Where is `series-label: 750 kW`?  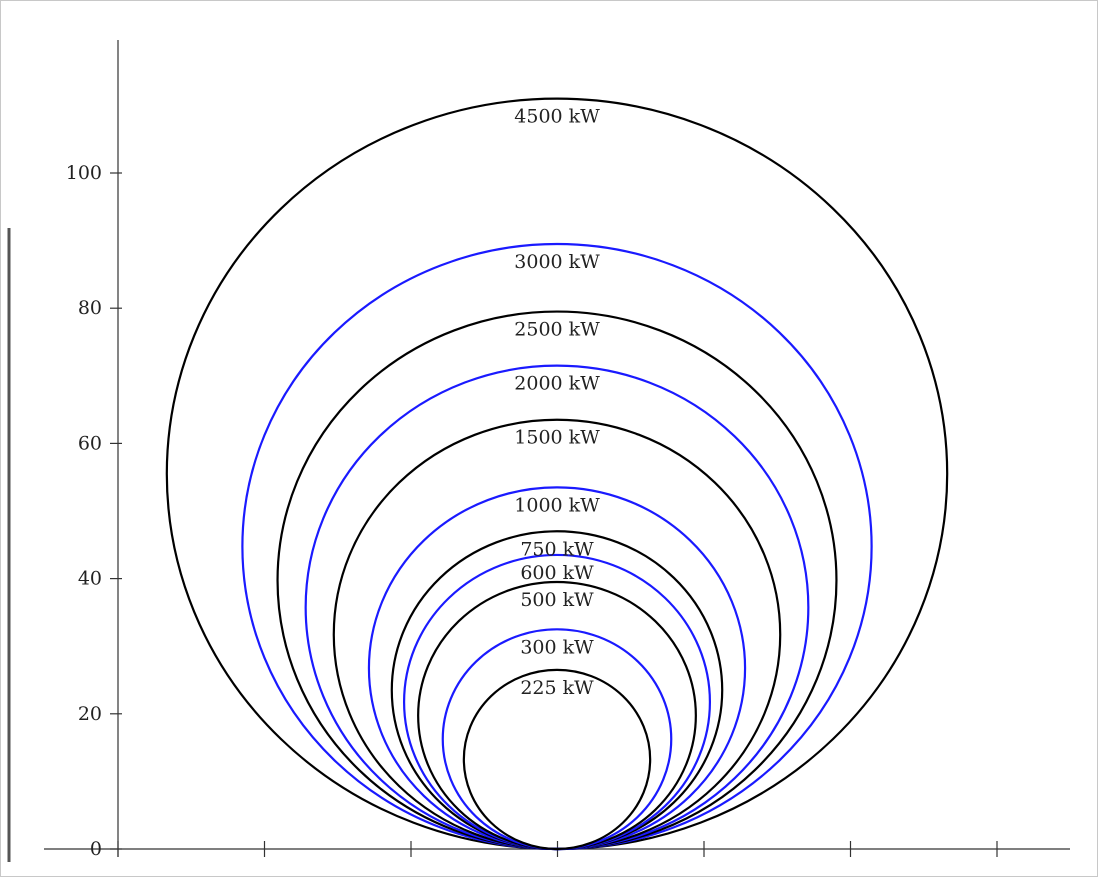
series-label: 750 kW is located at coordinates (557, 549).